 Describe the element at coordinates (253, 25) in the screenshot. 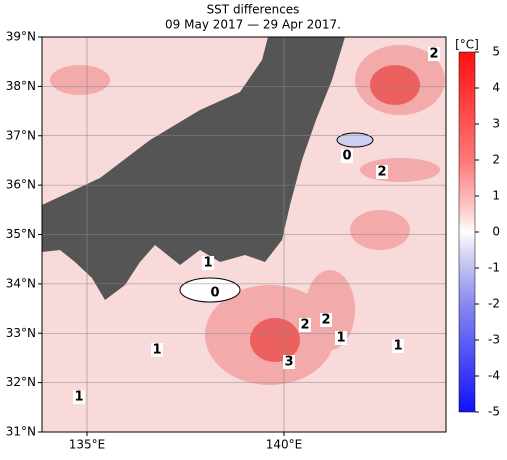

I see `subtitle: 09 May 2017 — 29 Apr 2017.` at that location.